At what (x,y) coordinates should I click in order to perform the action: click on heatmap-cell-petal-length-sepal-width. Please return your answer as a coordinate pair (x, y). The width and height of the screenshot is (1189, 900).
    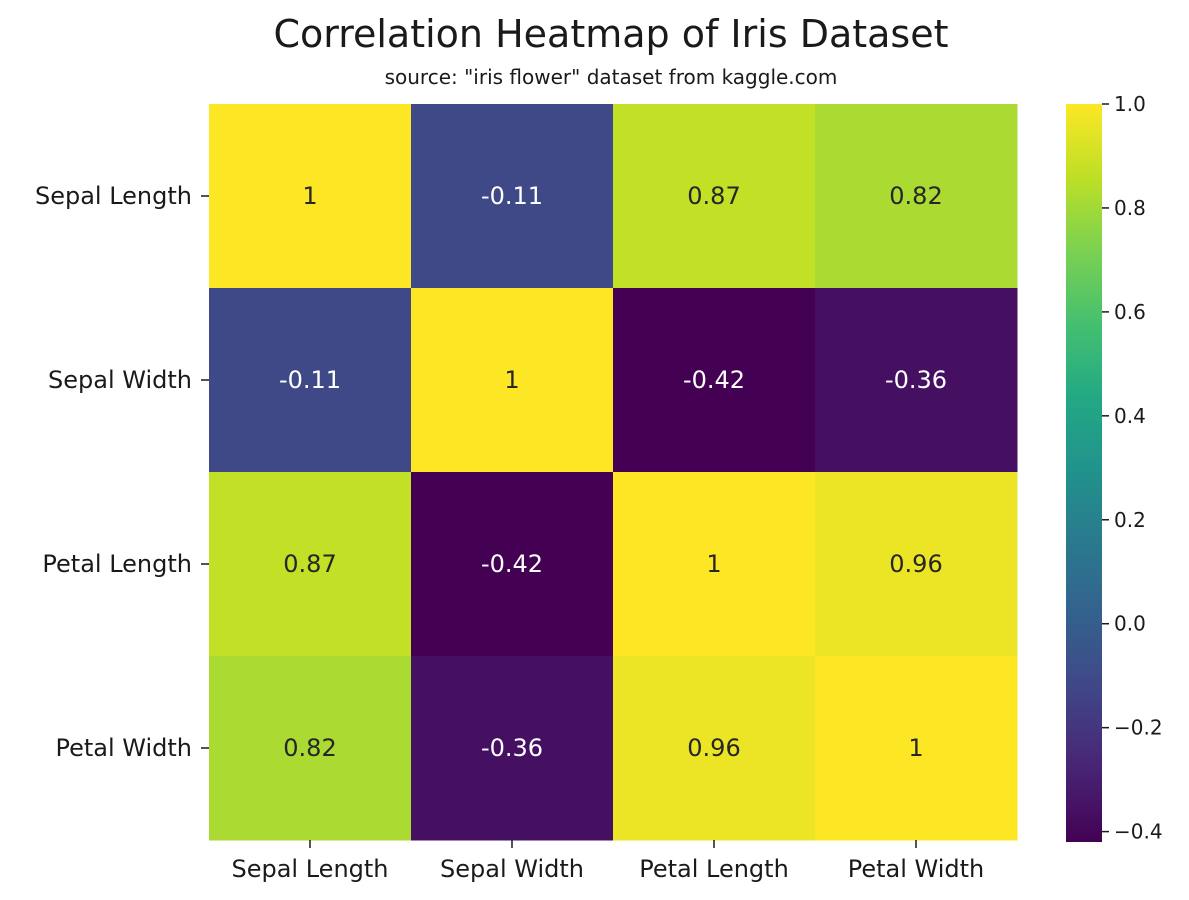
    Looking at the image, I should click on (512, 564).